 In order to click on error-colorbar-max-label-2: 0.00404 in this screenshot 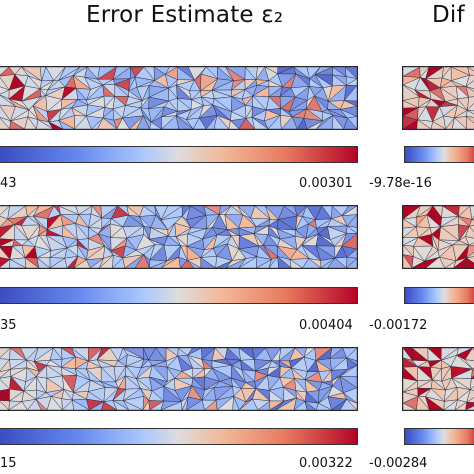, I will do `click(326, 325)`.